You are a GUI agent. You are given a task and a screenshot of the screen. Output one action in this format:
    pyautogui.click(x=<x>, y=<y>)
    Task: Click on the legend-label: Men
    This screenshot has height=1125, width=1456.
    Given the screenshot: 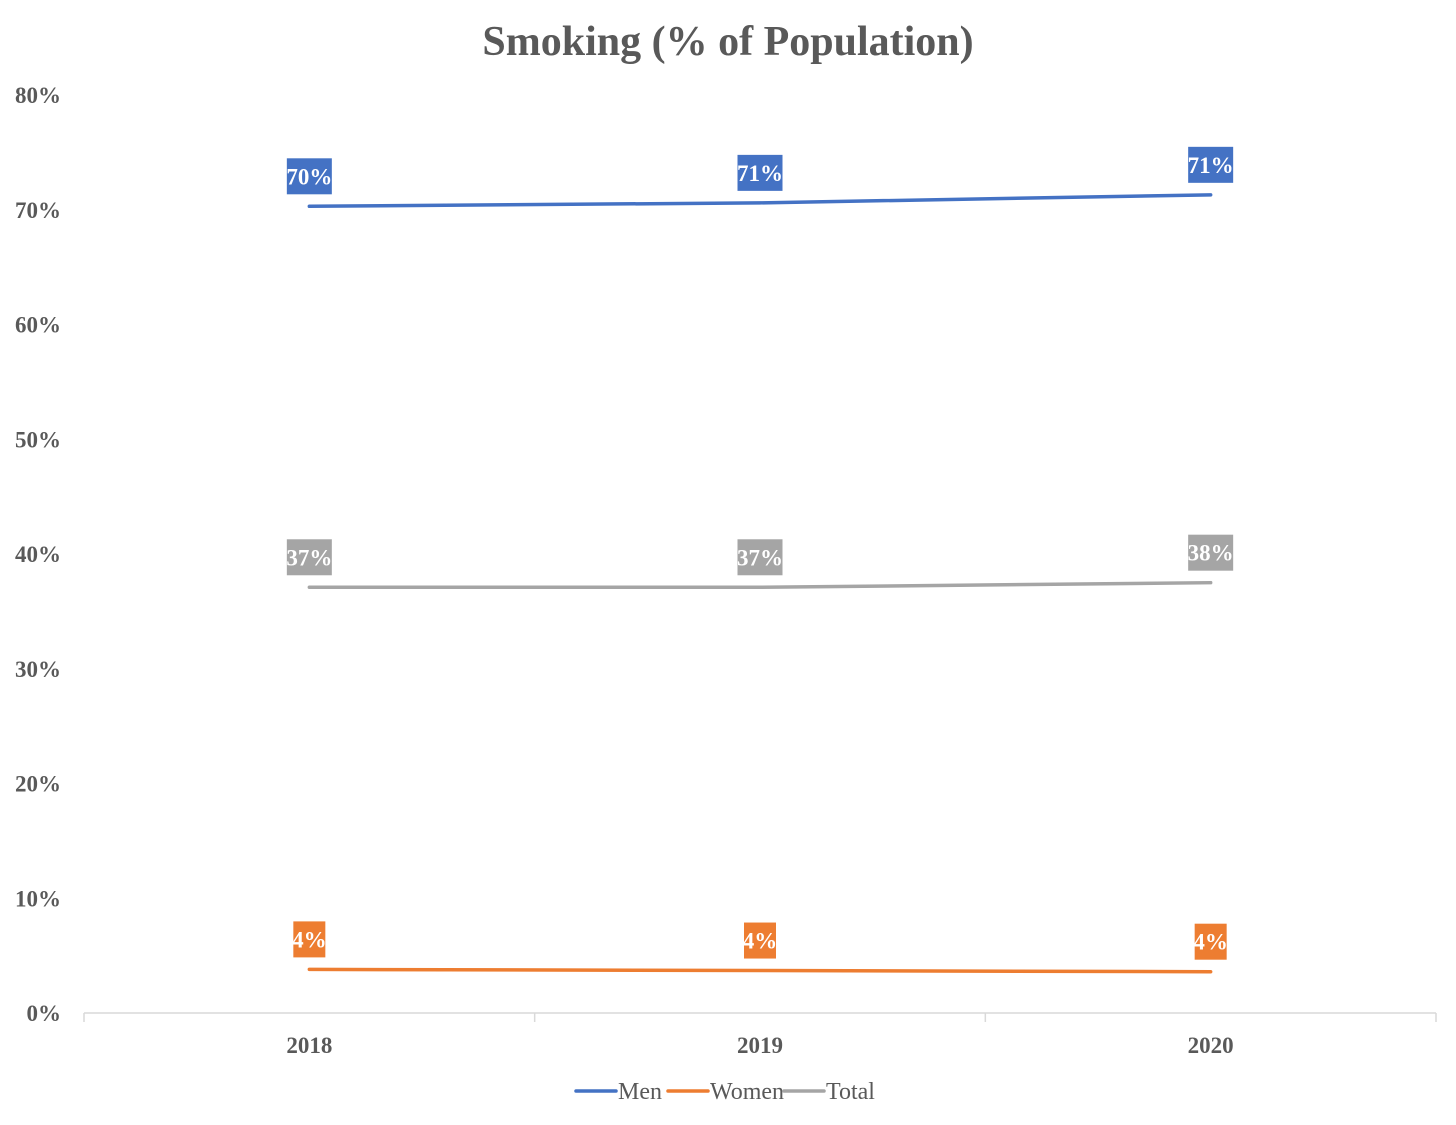 What is the action you would take?
    pyautogui.click(x=640, y=1092)
    